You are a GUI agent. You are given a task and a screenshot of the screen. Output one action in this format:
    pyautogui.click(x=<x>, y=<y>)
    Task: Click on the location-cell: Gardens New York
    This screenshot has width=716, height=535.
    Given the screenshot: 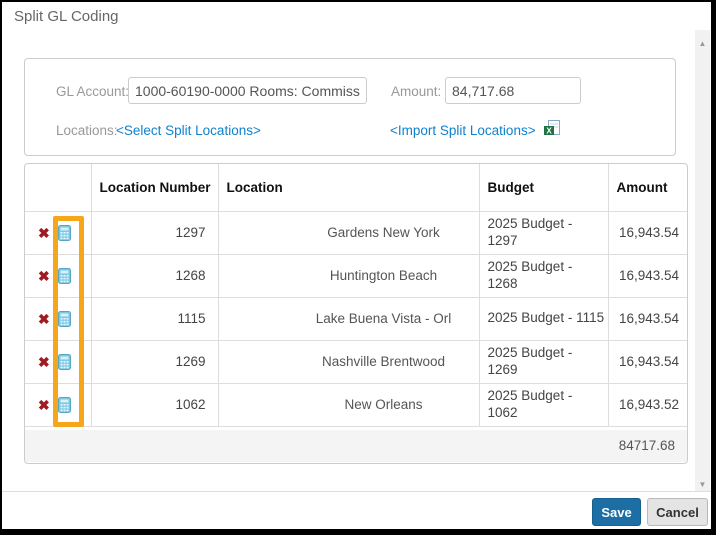 What is the action you would take?
    pyautogui.click(x=348, y=232)
    